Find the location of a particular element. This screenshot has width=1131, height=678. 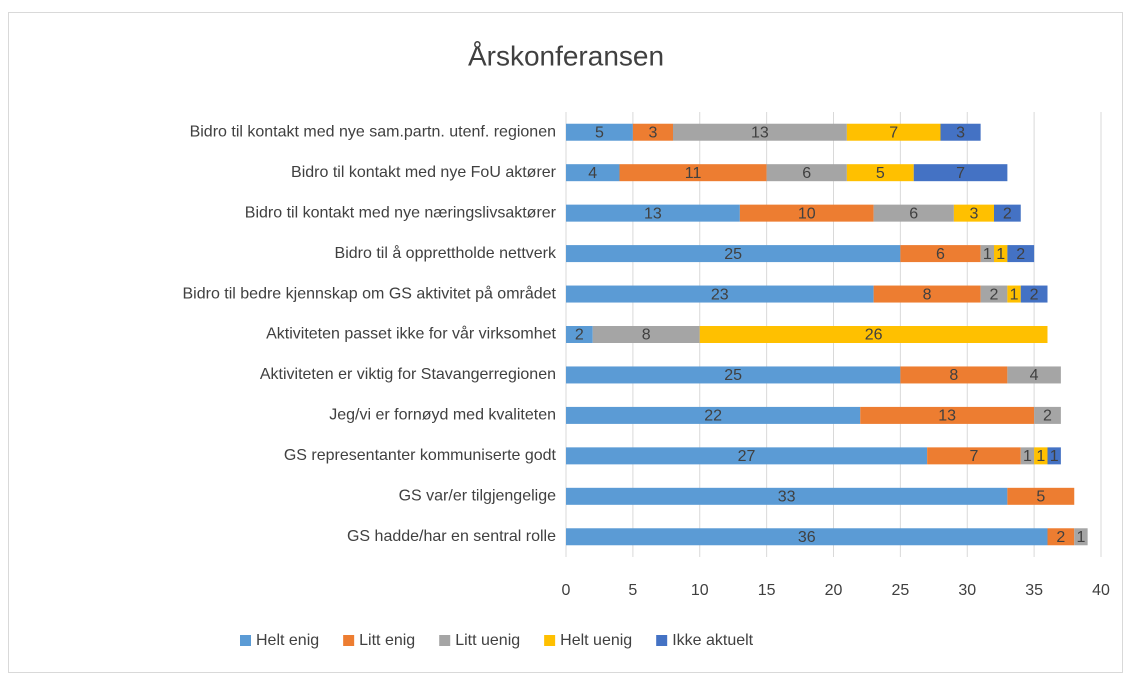

x-tick-label: 35 is located at coordinates (1034, 590).